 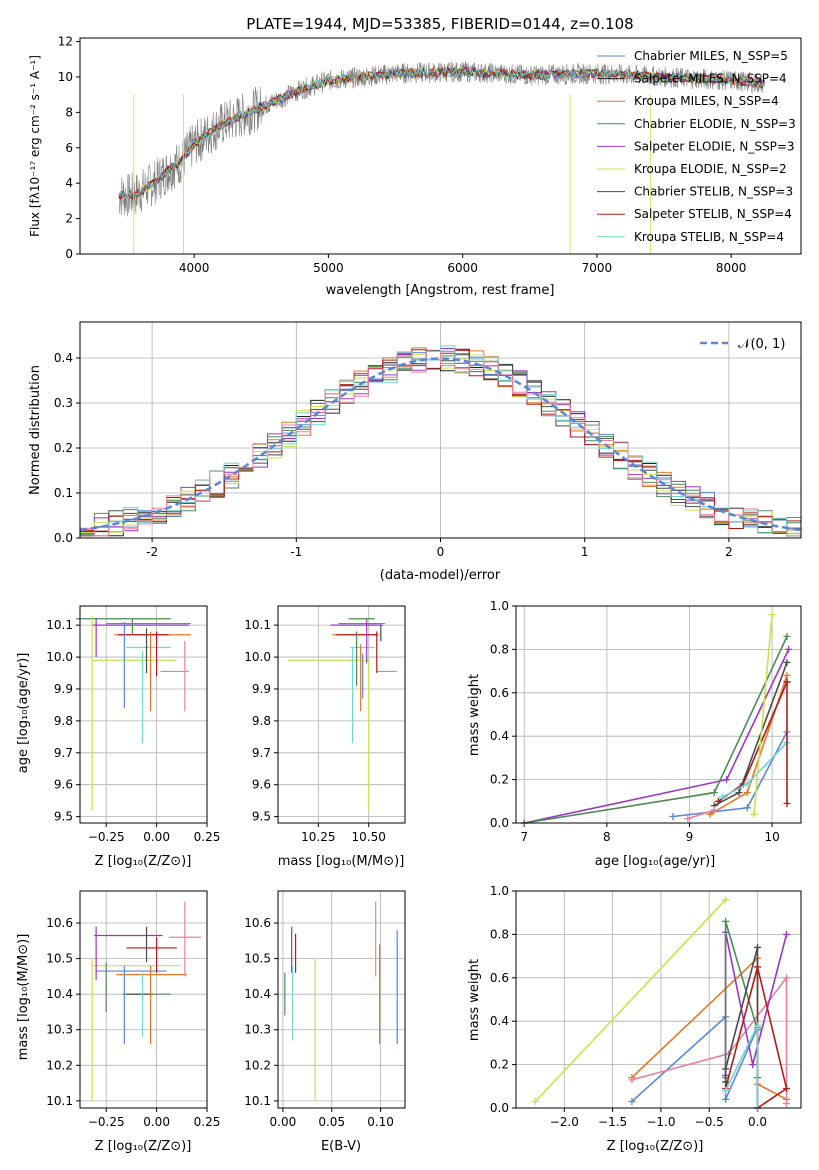 I want to click on wAge-y-tick-label: 0.0, so click(x=499, y=823).